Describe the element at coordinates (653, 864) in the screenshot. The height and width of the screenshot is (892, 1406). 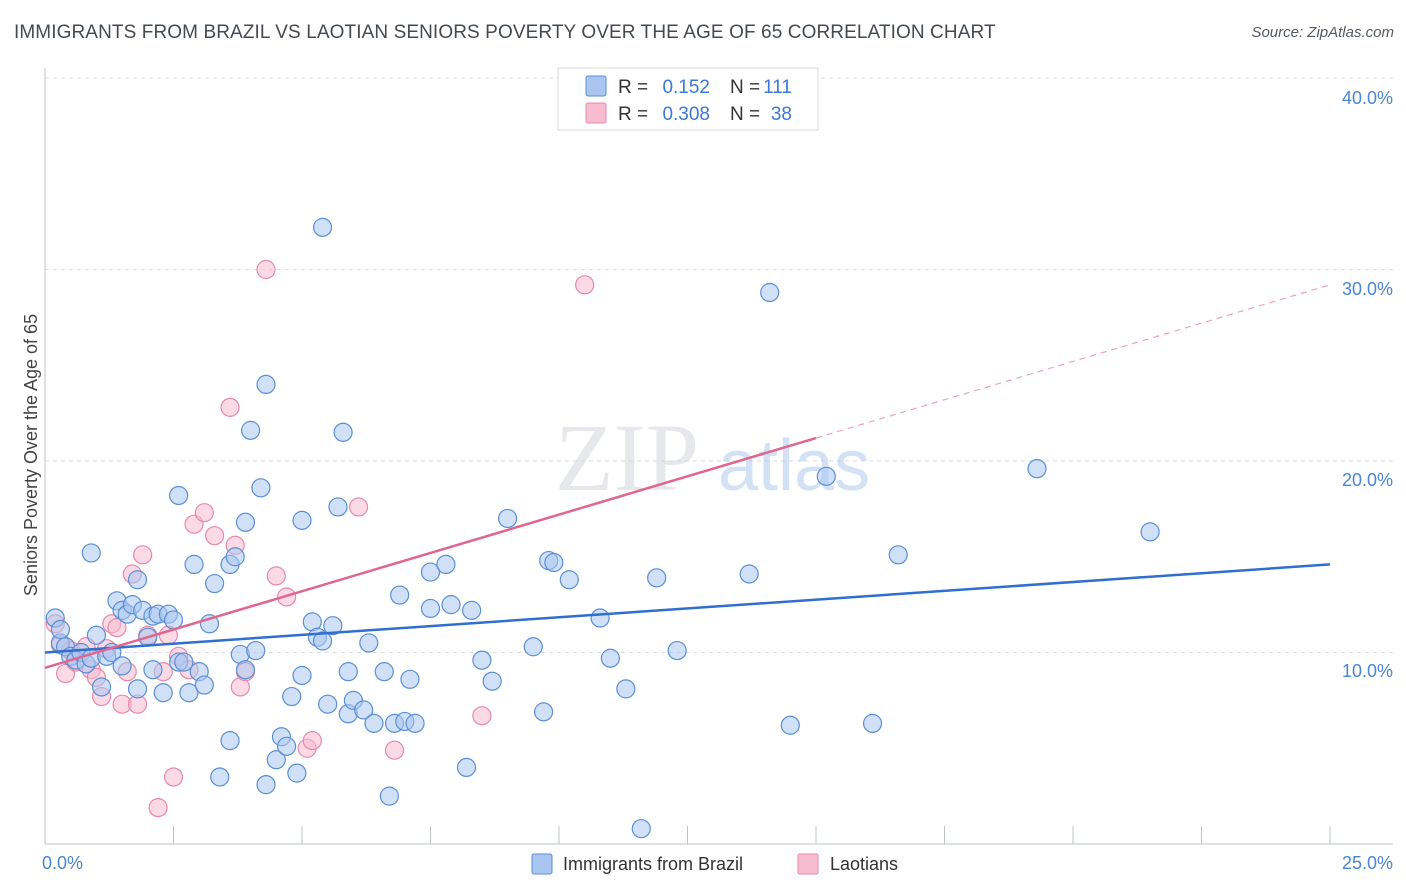
I see `legend-label-brazil: Immigrants from Brazil` at that location.